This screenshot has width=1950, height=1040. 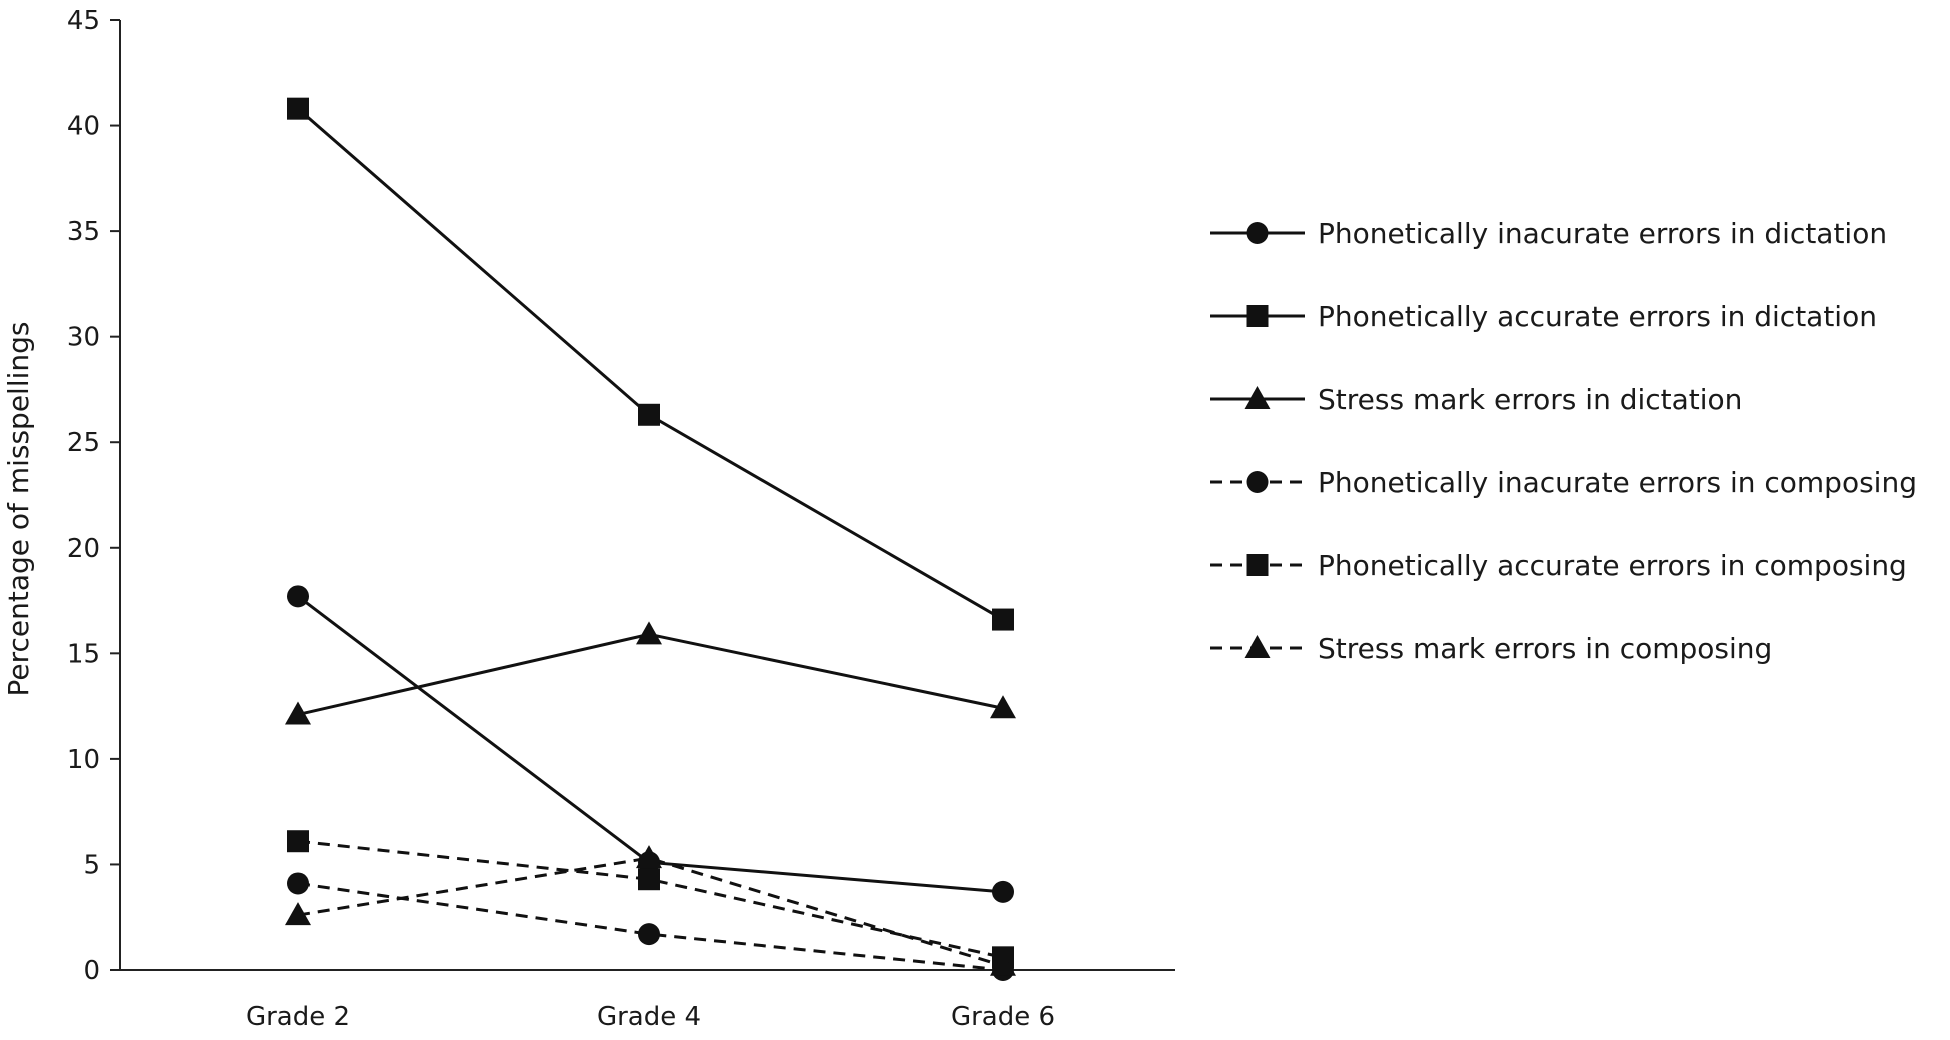 What do you see at coordinates (83, 549) in the screenshot?
I see `y-tick-label: 20` at bounding box center [83, 549].